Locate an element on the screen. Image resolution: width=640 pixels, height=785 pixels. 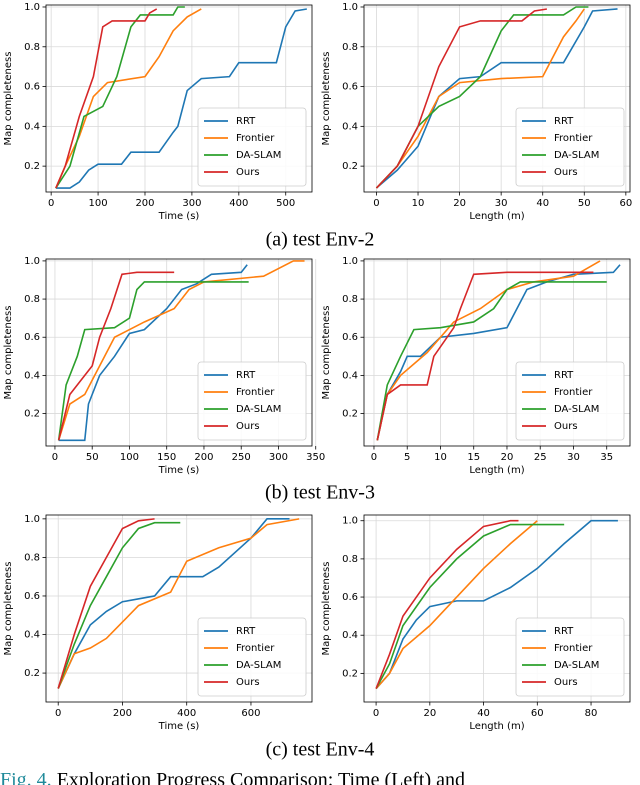
x-tick-label: 400 is located at coordinates (186, 713).